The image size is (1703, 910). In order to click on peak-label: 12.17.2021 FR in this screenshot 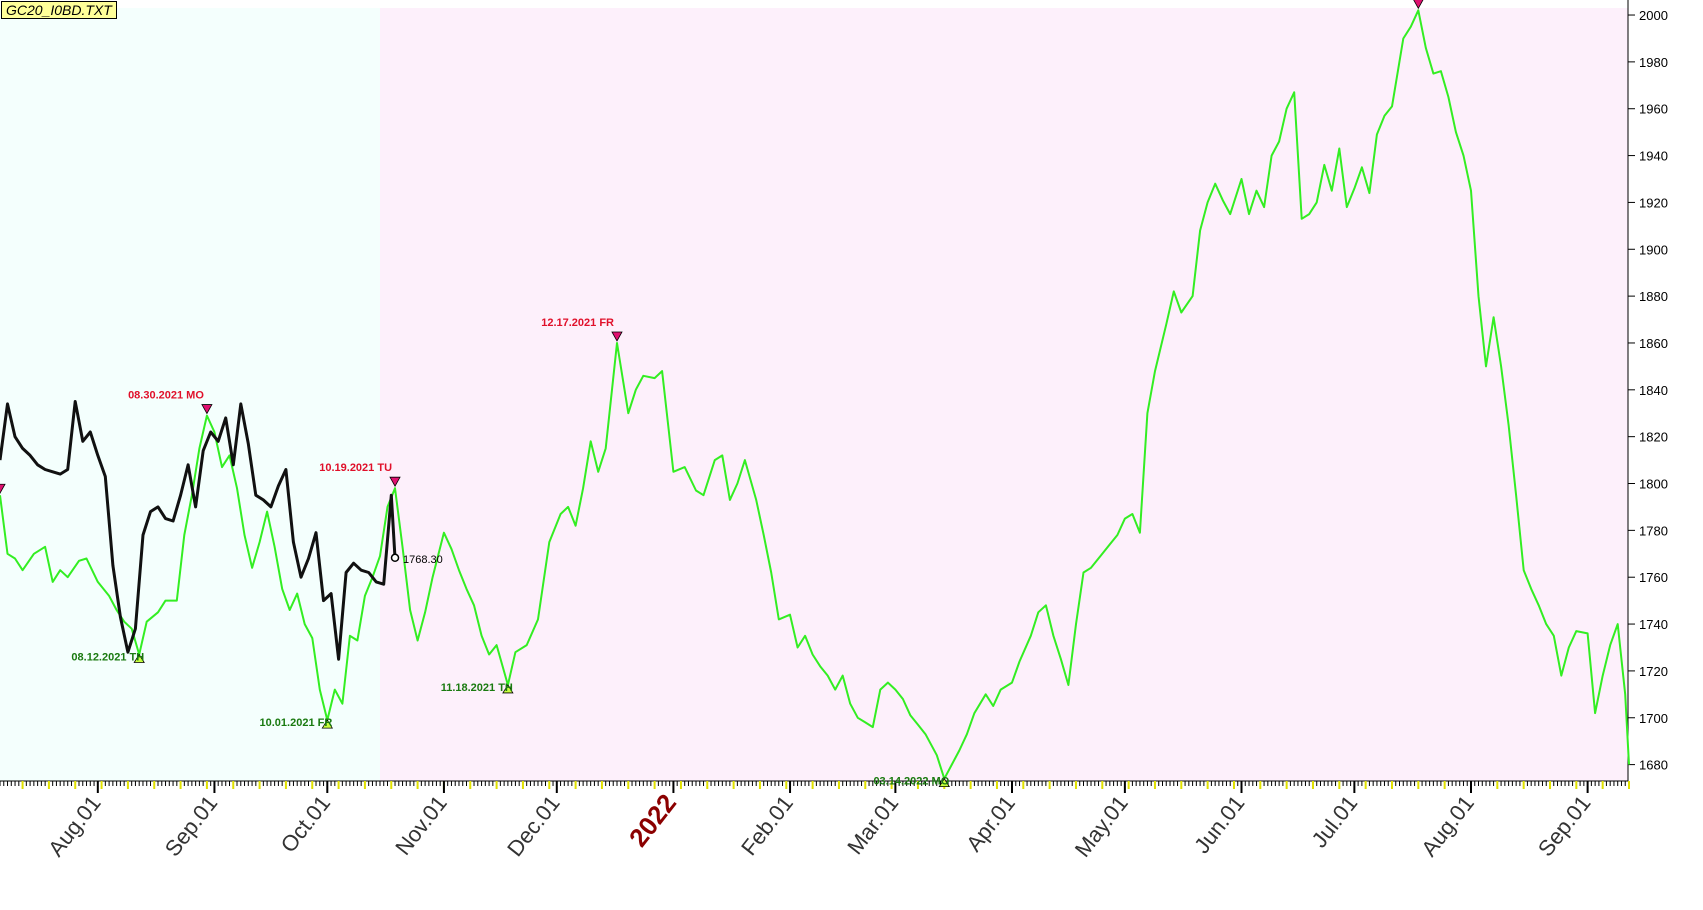, I will do `click(577, 323)`.